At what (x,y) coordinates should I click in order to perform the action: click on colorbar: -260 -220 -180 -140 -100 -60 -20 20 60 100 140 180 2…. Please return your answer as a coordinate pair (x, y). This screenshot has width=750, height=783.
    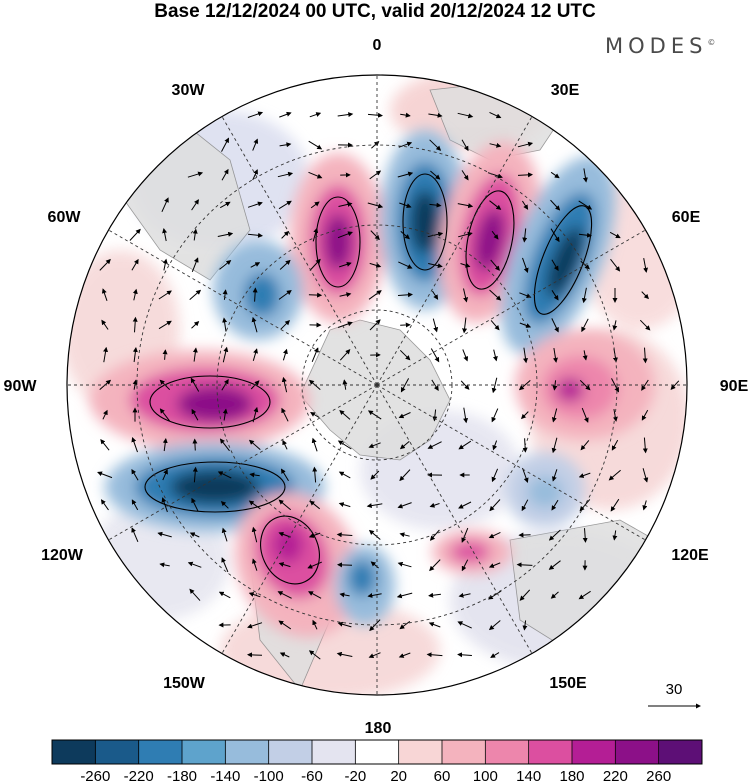
    Looking at the image, I should click on (377, 761).